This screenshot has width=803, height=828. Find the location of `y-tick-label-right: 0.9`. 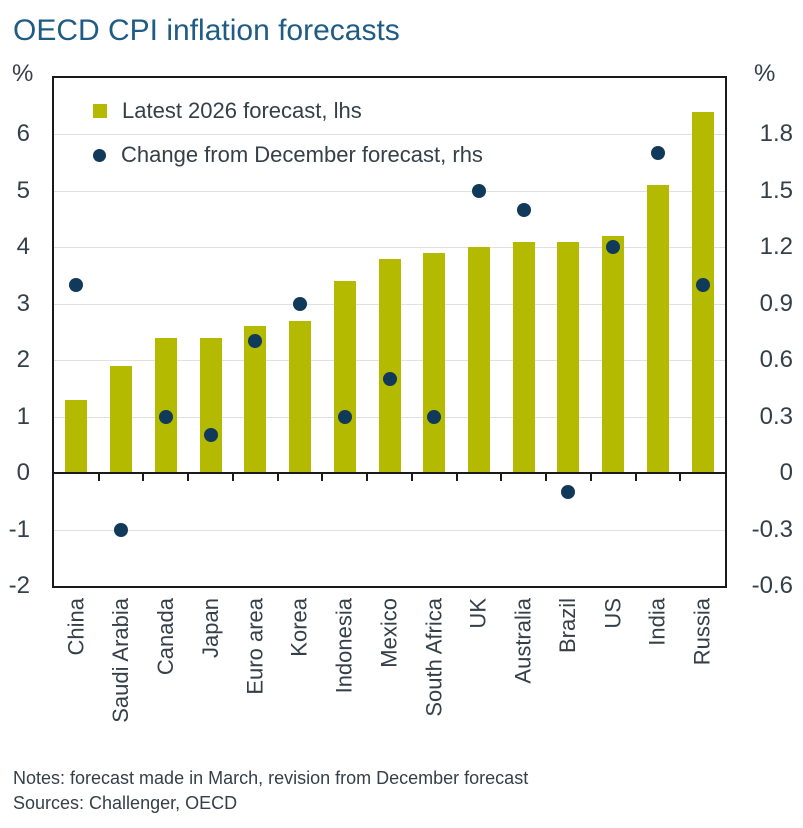

y-tick-label-right: 0.9 is located at coordinates (776, 303).